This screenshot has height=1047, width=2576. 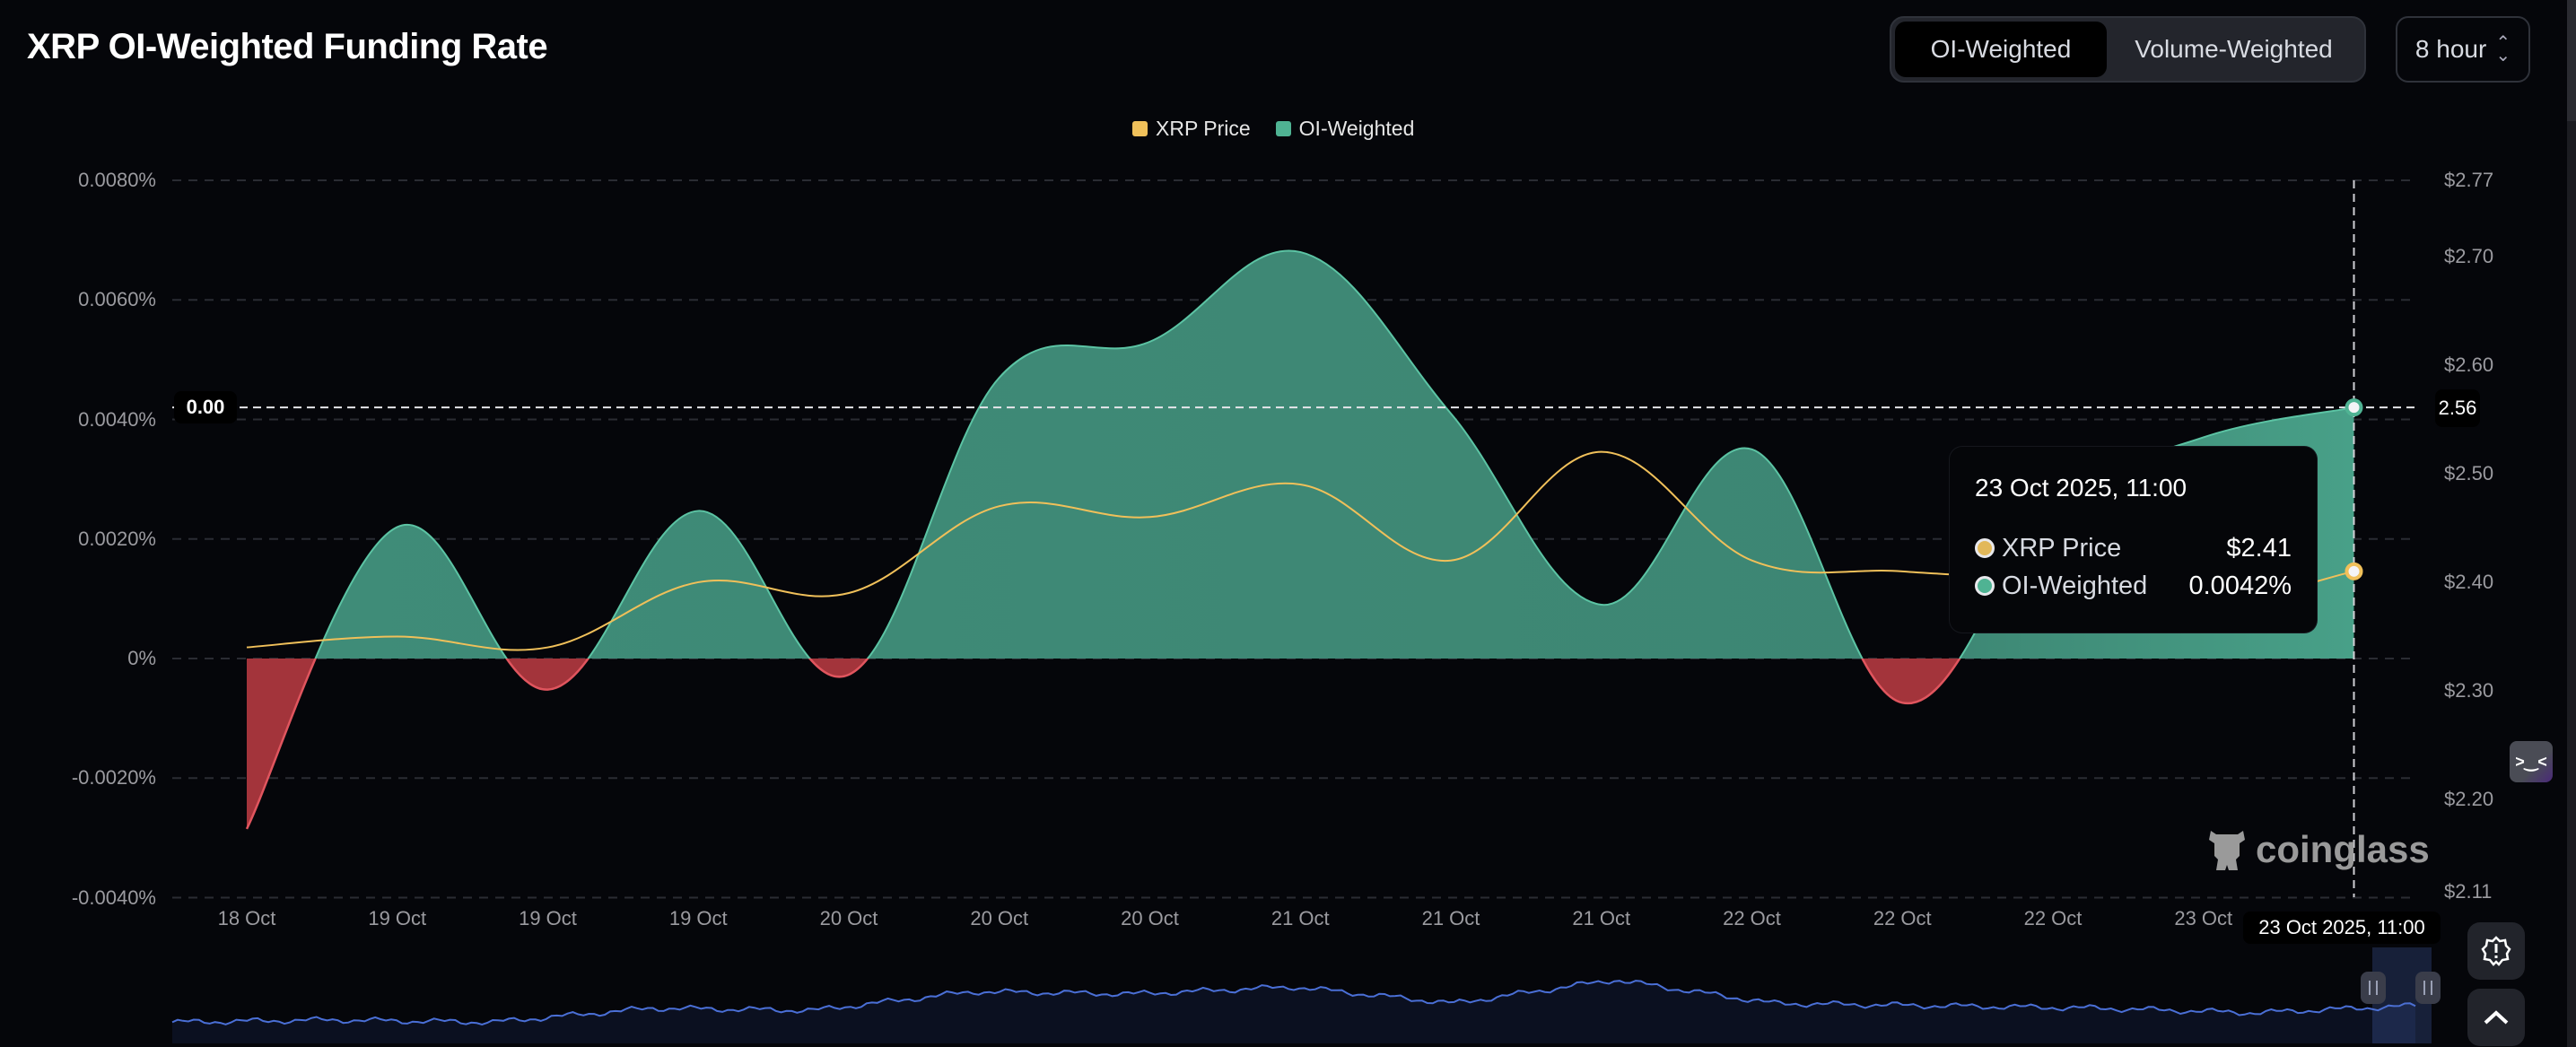 What do you see at coordinates (2469, 799) in the screenshot?
I see `right-axis-tick-label: $2.20` at bounding box center [2469, 799].